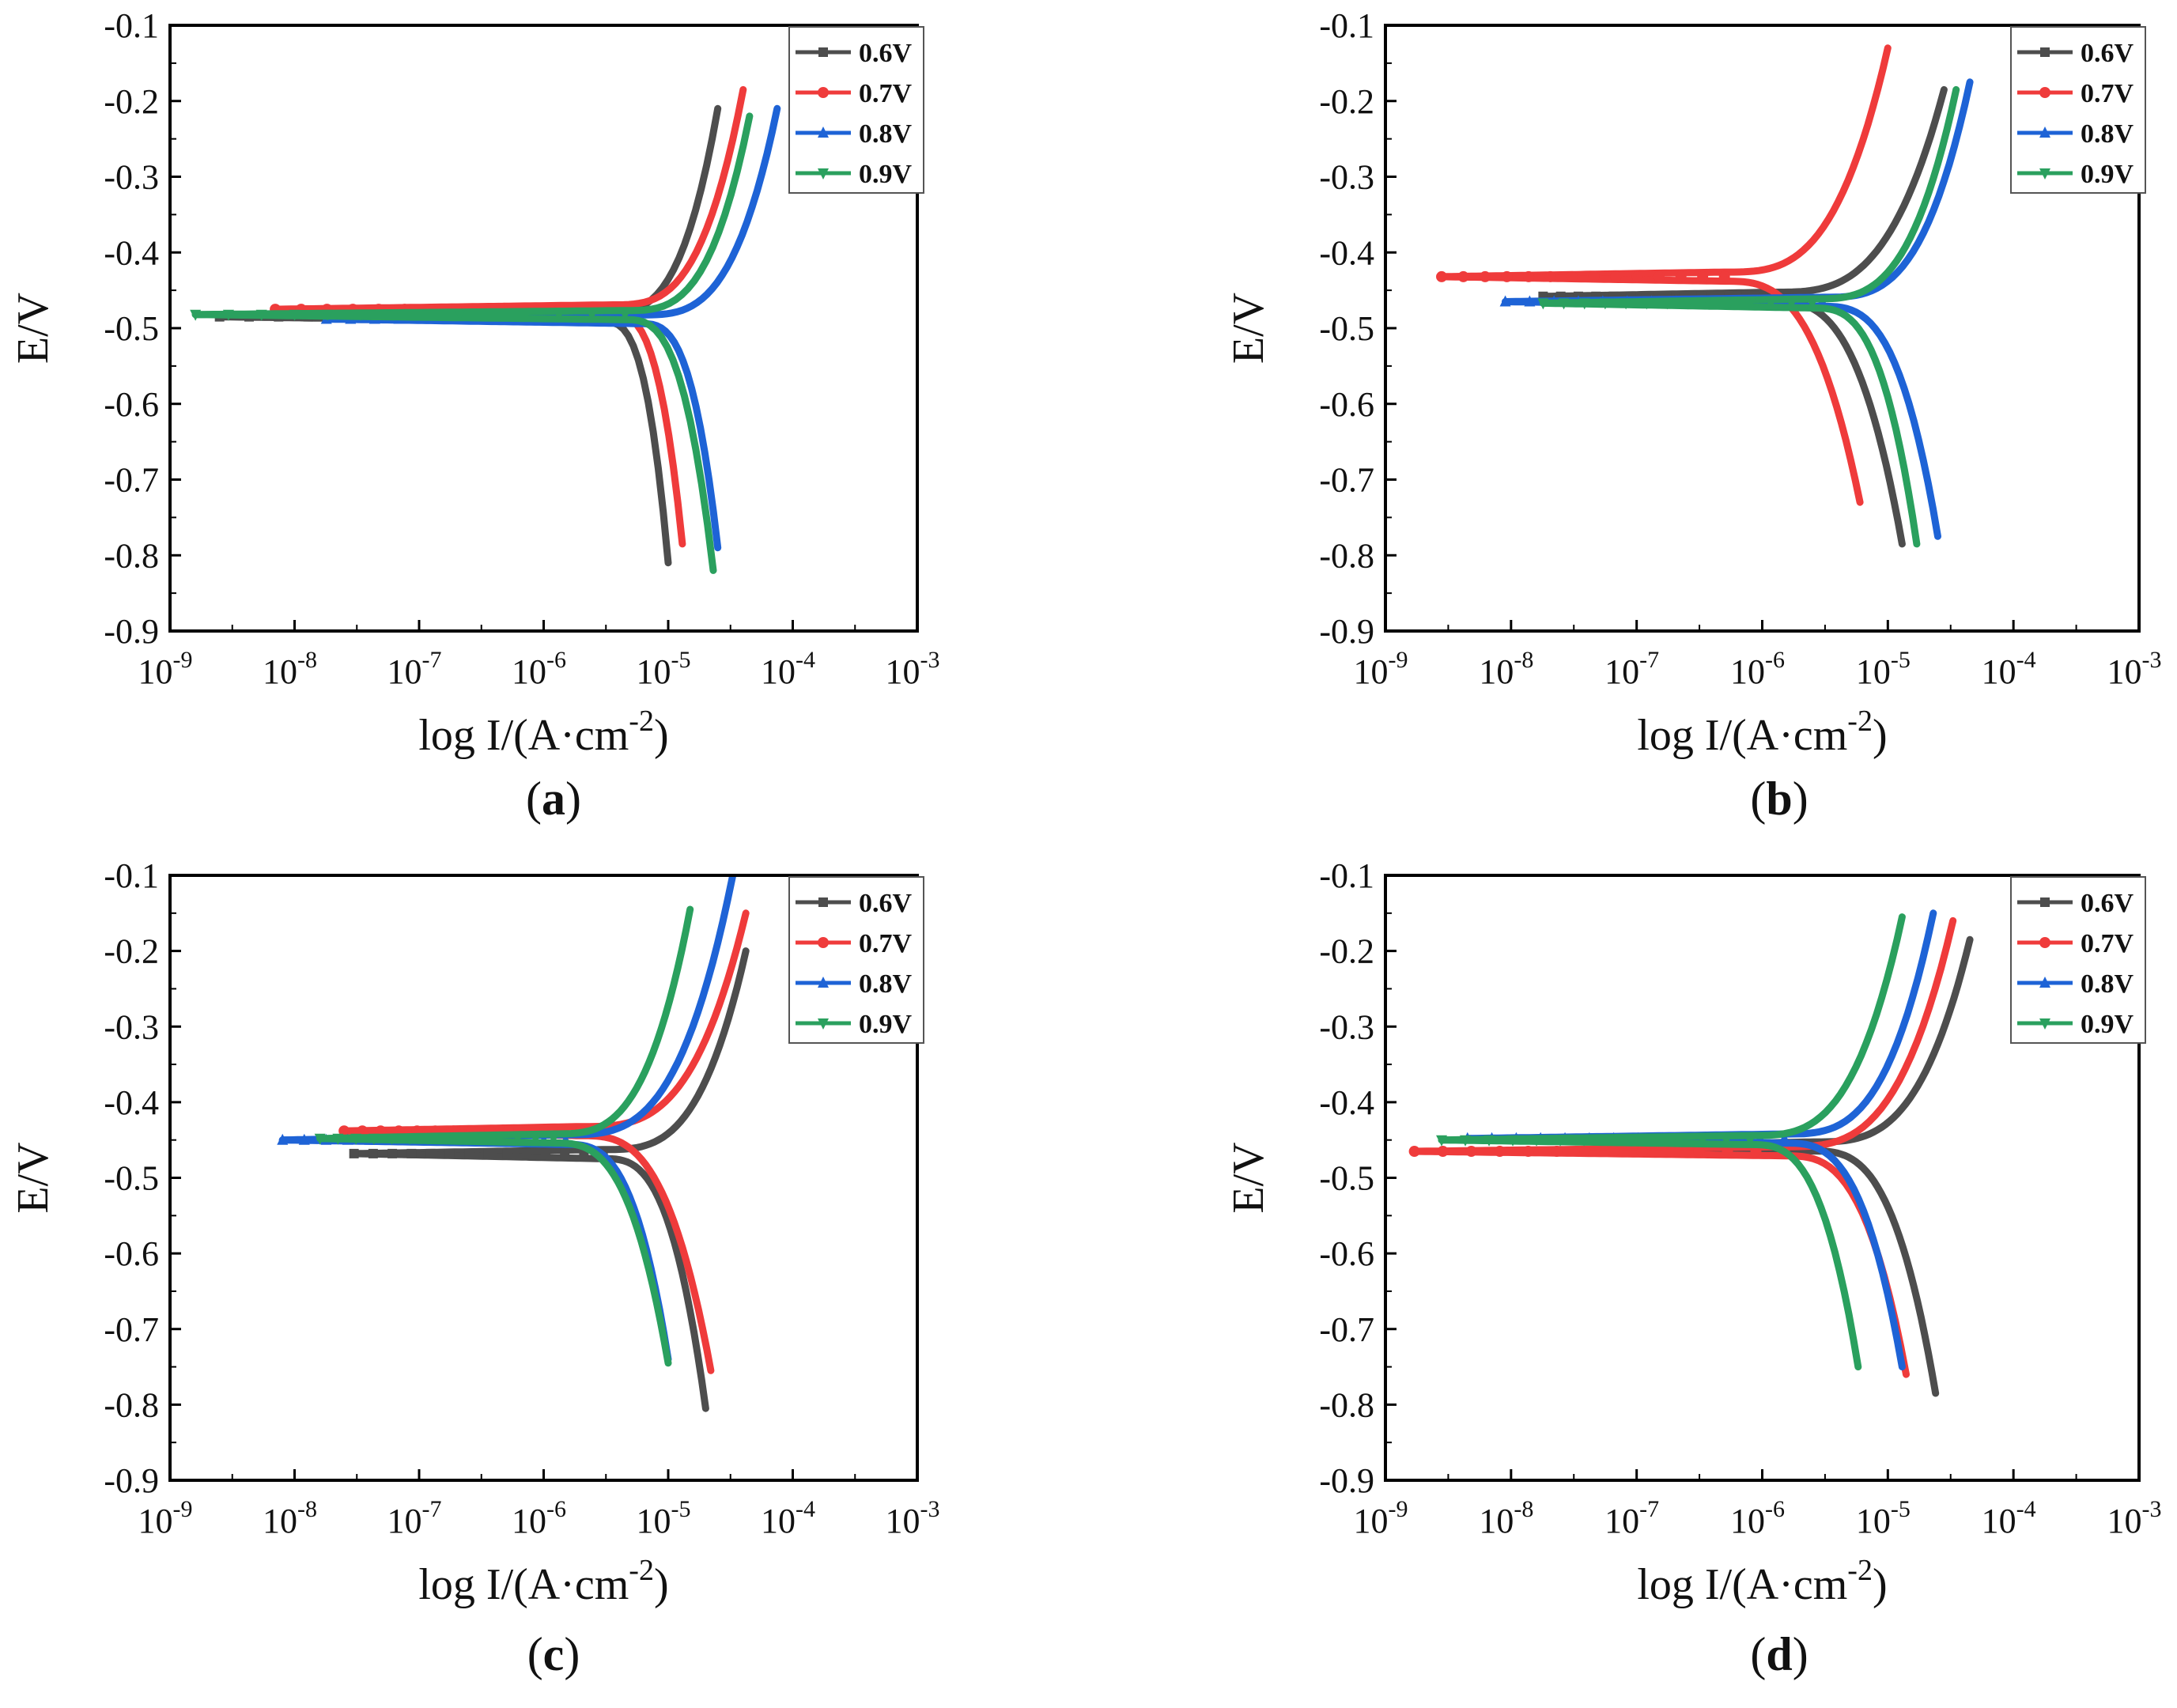  Describe the element at coordinates (513, 1143) in the screenshot. I see `series-group` at that location.